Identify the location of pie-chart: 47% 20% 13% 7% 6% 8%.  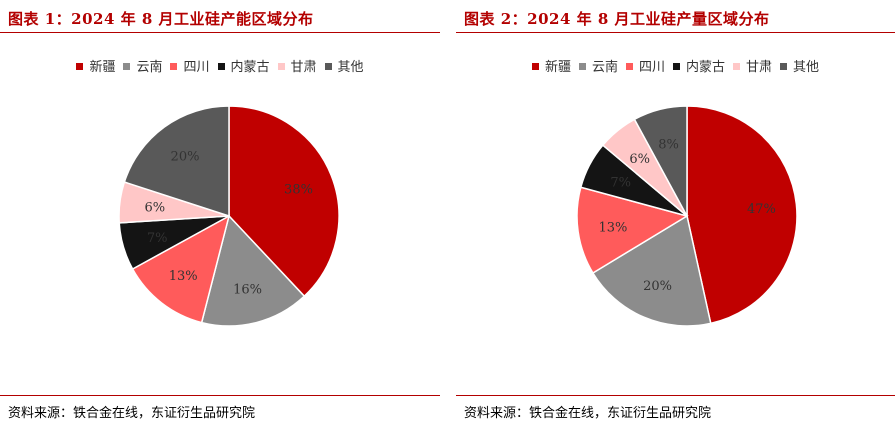
(687, 216).